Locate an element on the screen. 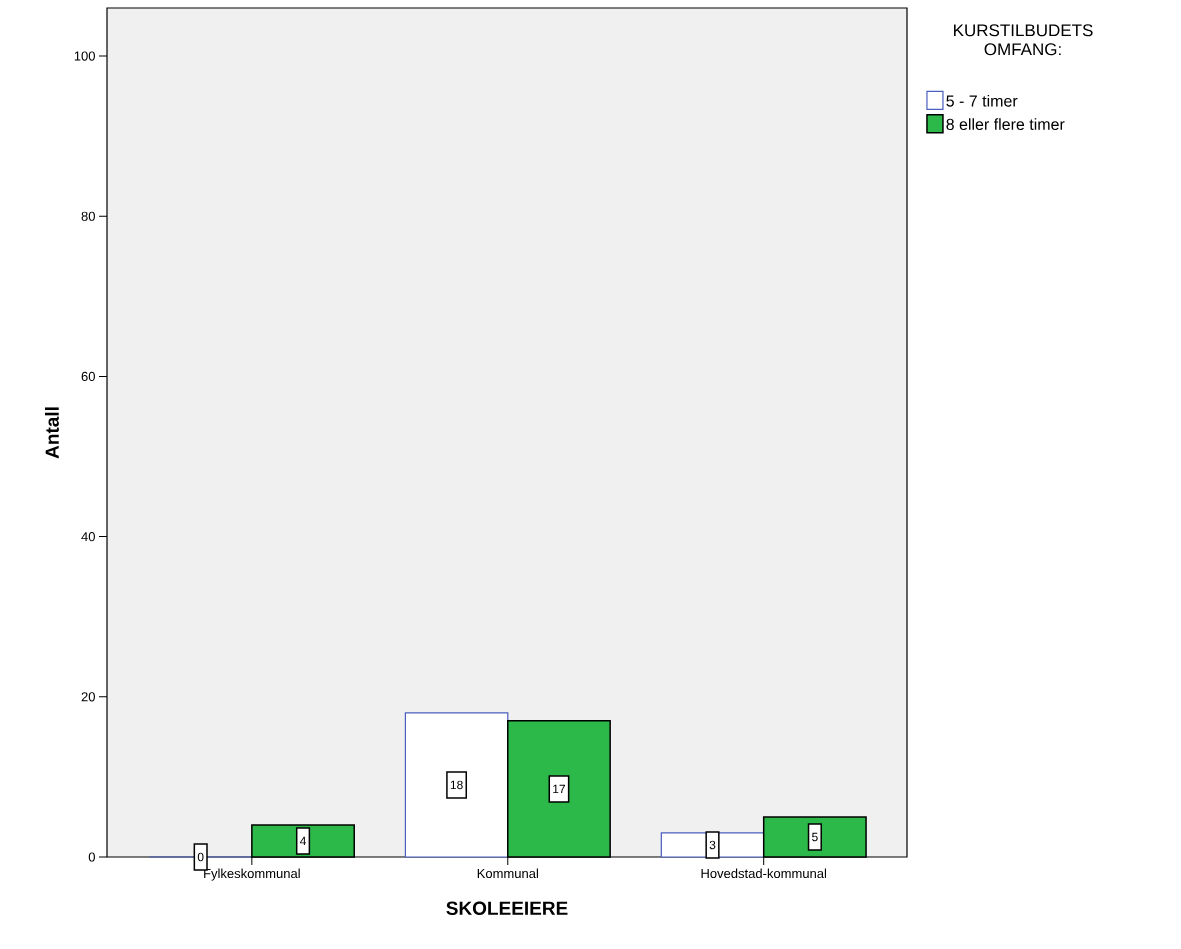  x-tick-label: Fylkeskommunal is located at coordinates (252, 874).